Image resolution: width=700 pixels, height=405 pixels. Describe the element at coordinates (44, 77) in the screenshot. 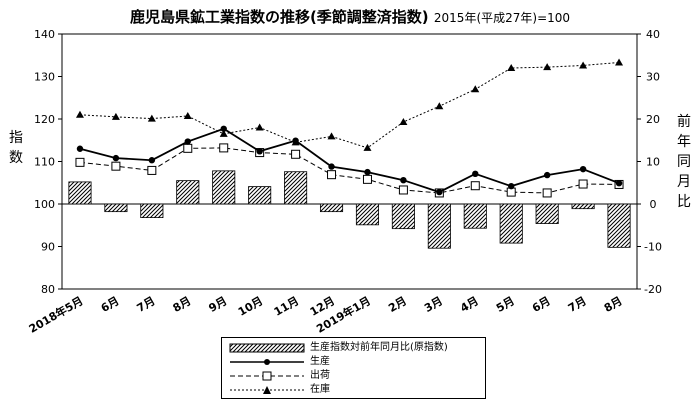

I see `left-tick-label: 130` at that location.